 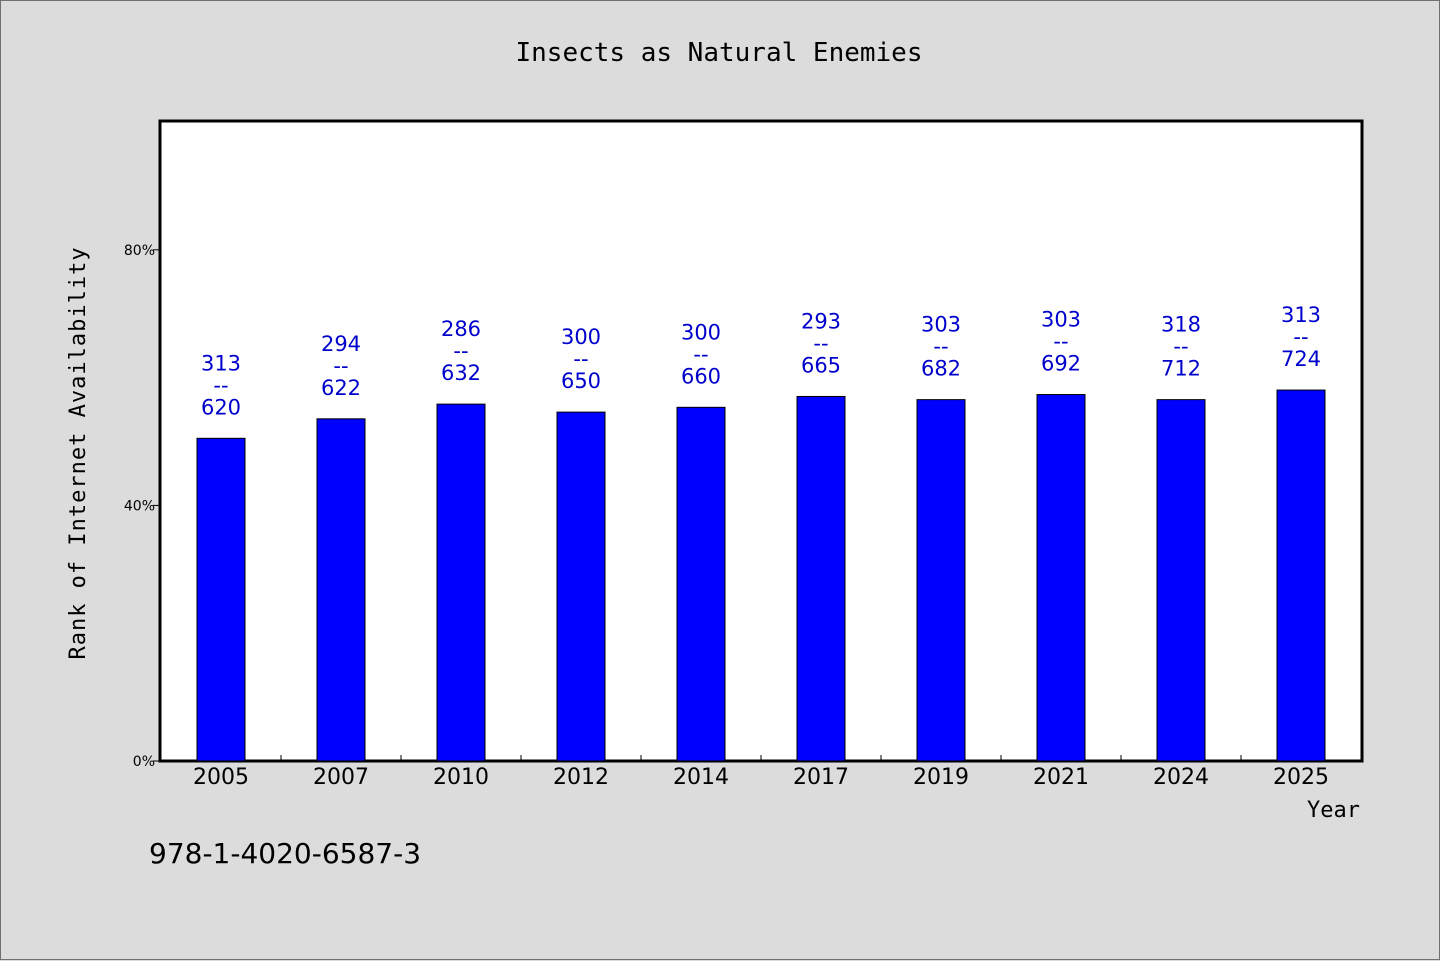 I want to click on data-label: 650, so click(x=581, y=381).